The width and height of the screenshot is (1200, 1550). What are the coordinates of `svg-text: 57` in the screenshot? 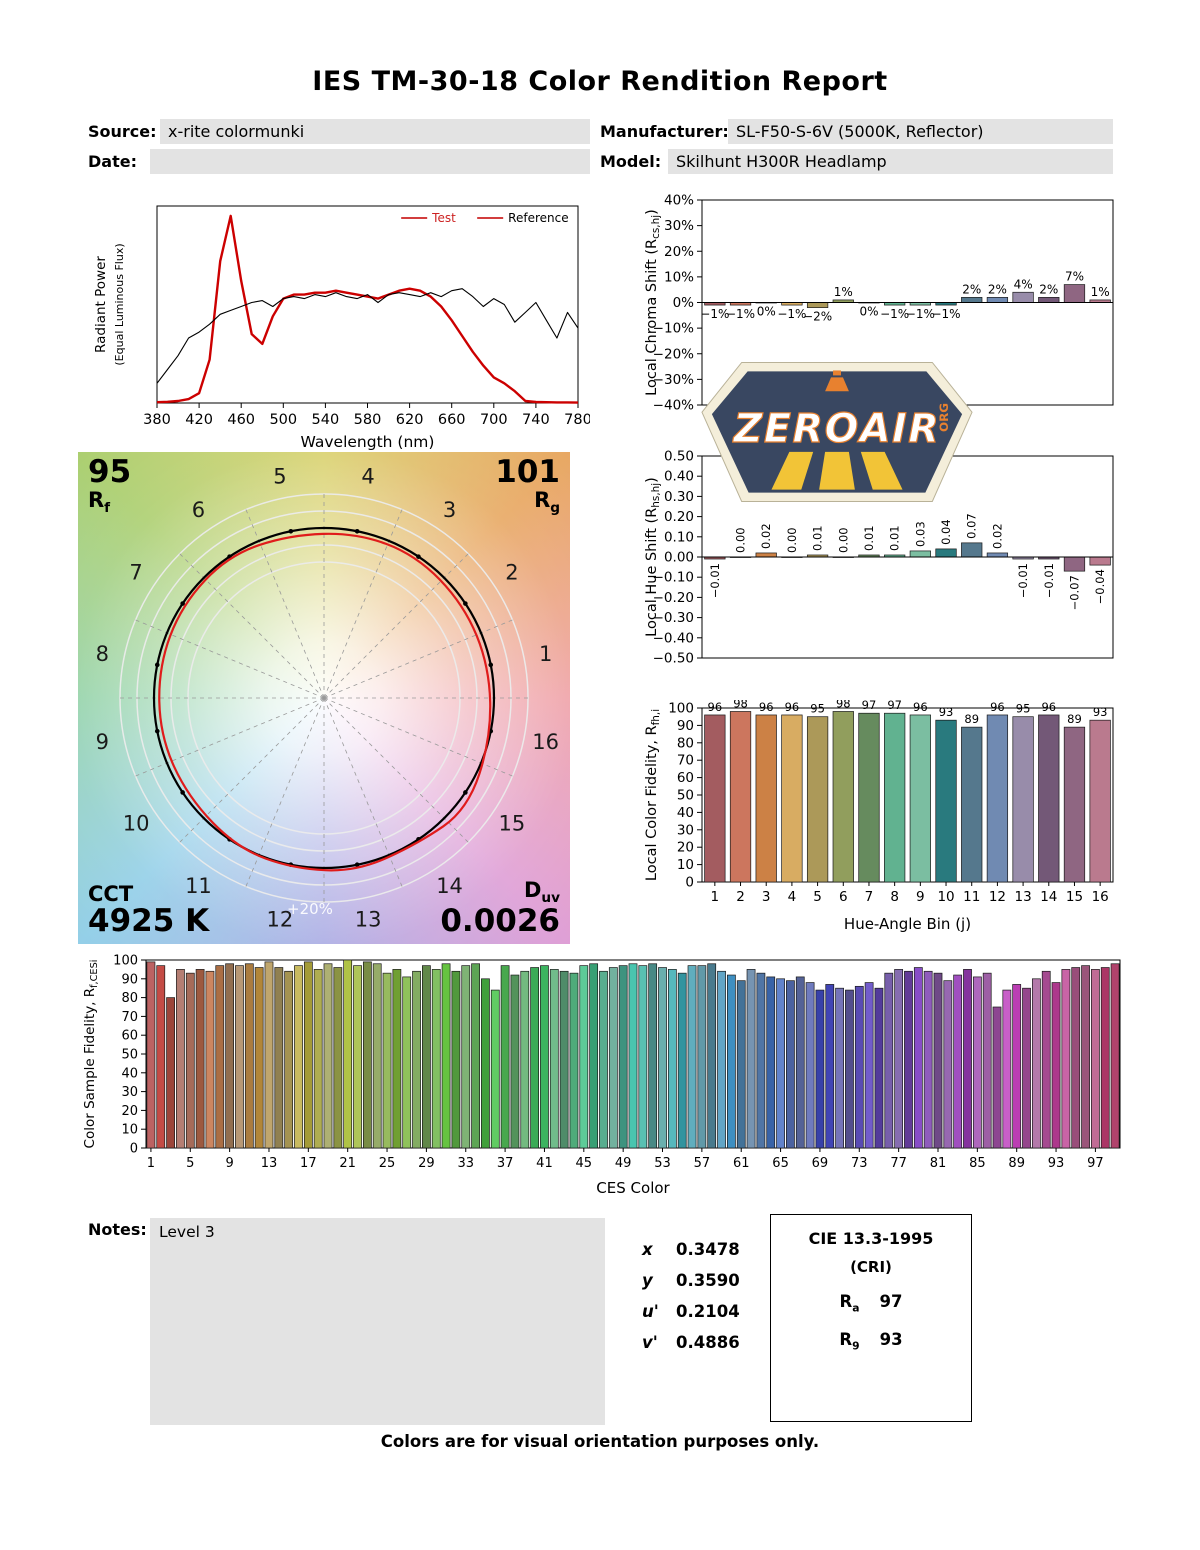 It's located at (702, 1163).